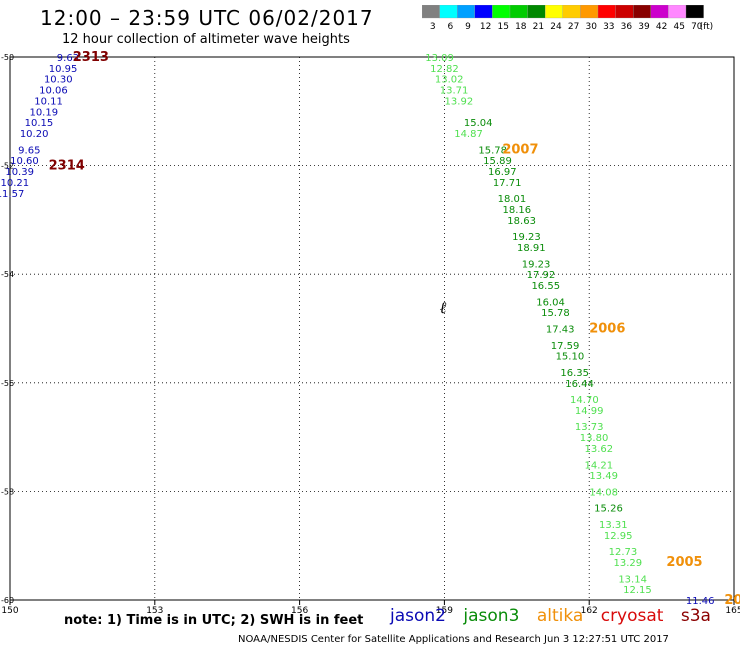 This screenshot has width=740, height=650. I want to click on swh-value-label: 14.21, so click(599, 465).